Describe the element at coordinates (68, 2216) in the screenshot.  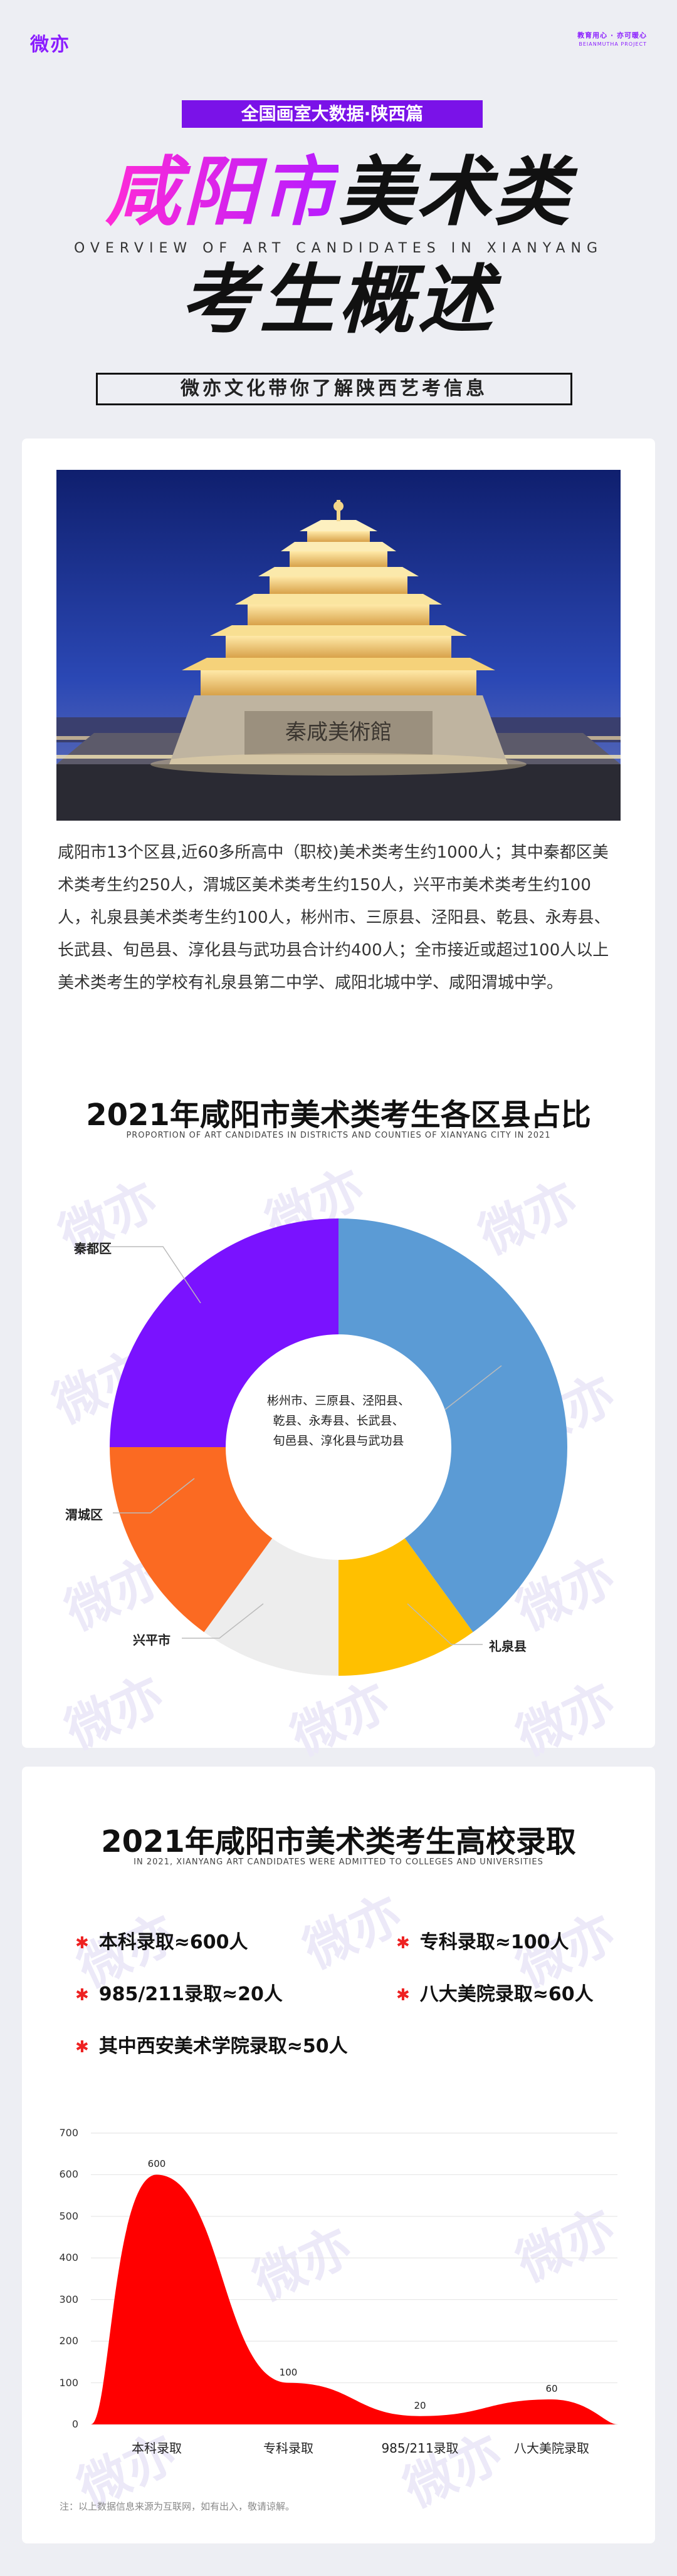
I see `y-tick-label: 500` at that location.